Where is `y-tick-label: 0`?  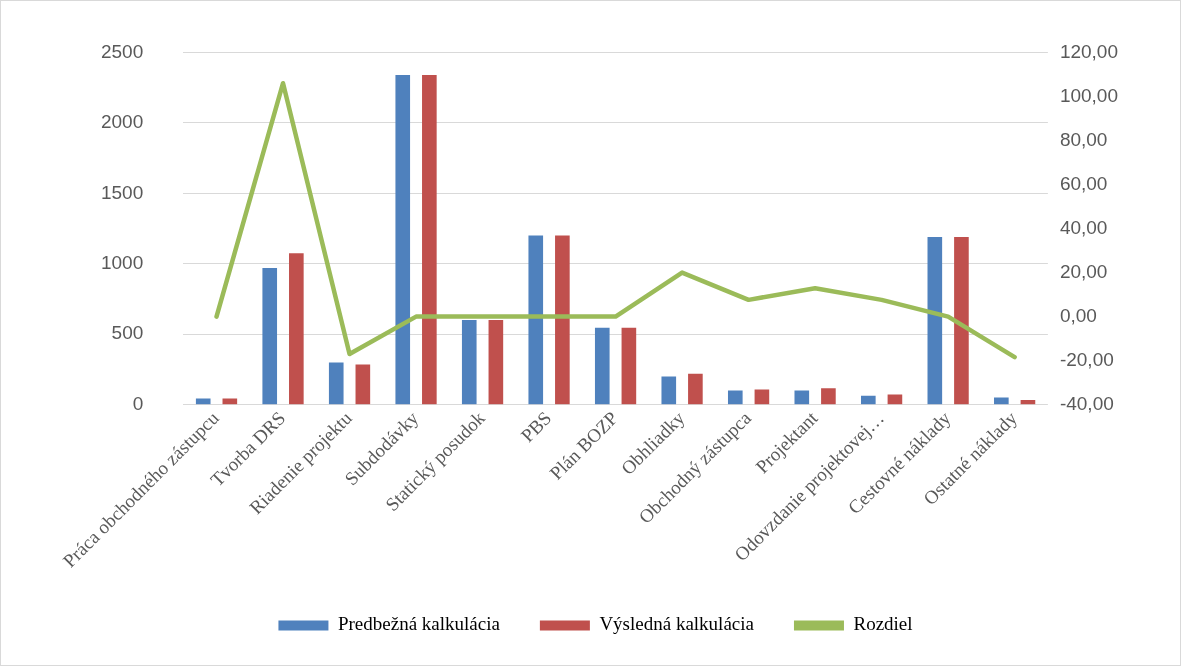
y-tick-label: 0 is located at coordinates (138, 403).